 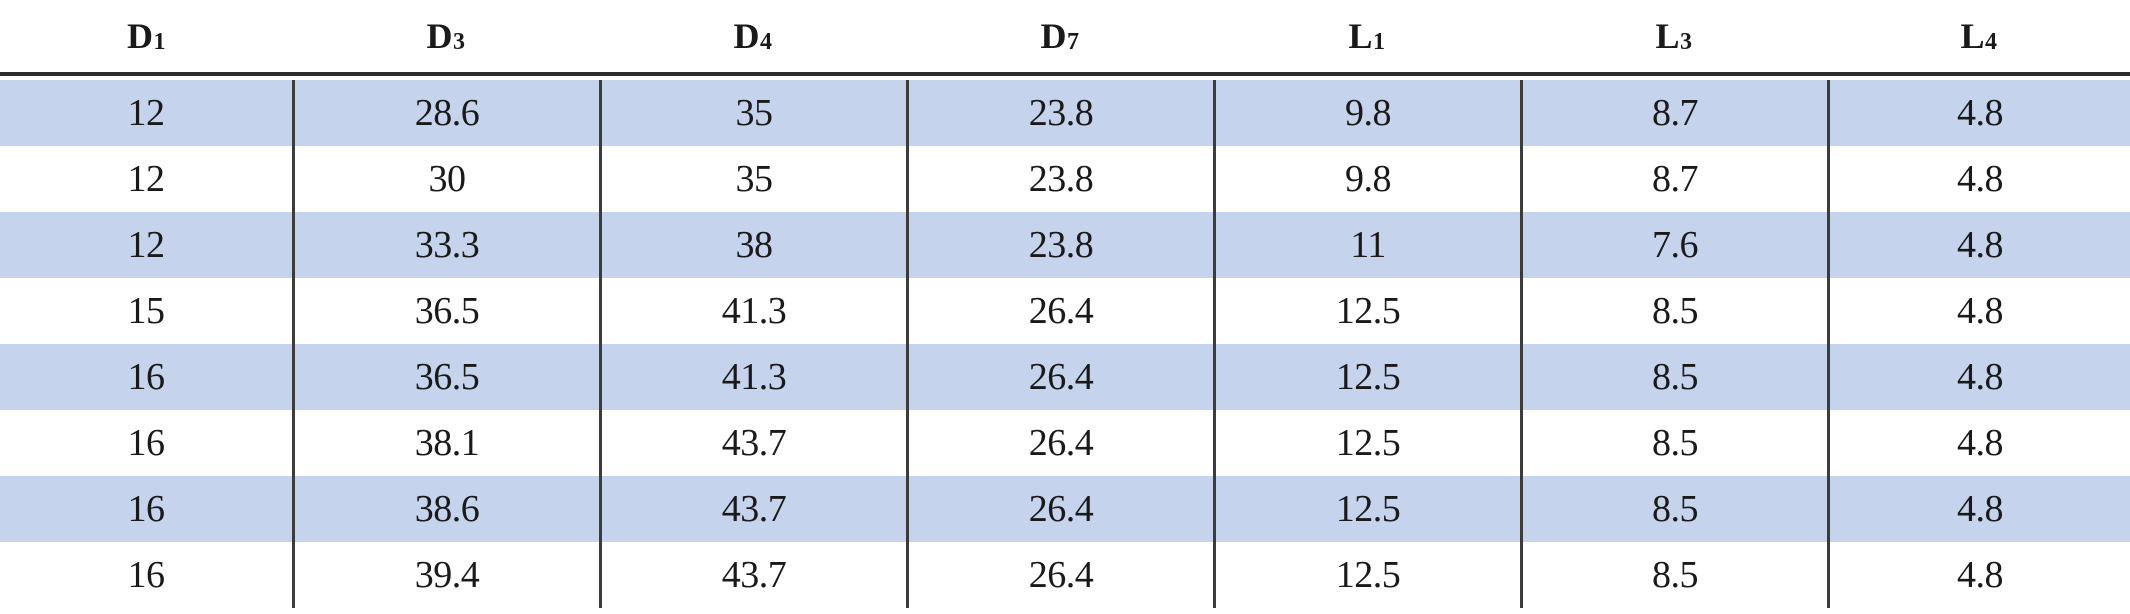 I want to click on table-cell: 7.6, so click(x=1673, y=245).